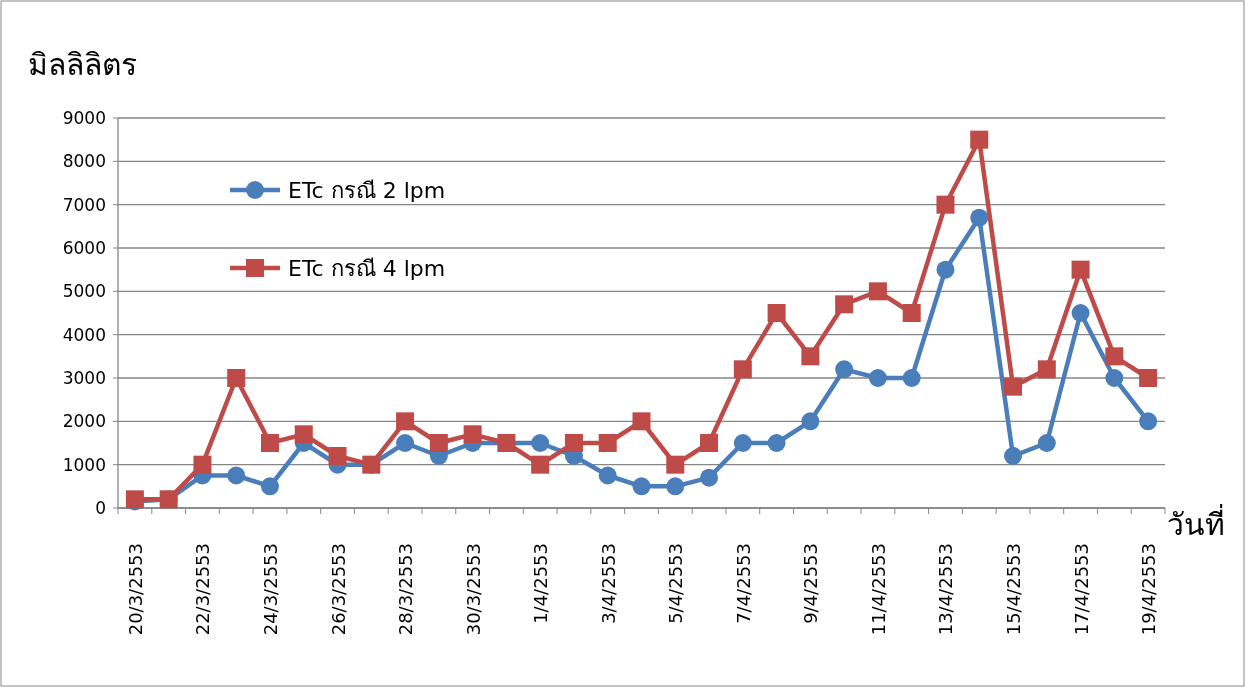 The image size is (1245, 687). What do you see at coordinates (473, 589) in the screenshot?
I see `x-tick-label: 30/3/2553` at bounding box center [473, 589].